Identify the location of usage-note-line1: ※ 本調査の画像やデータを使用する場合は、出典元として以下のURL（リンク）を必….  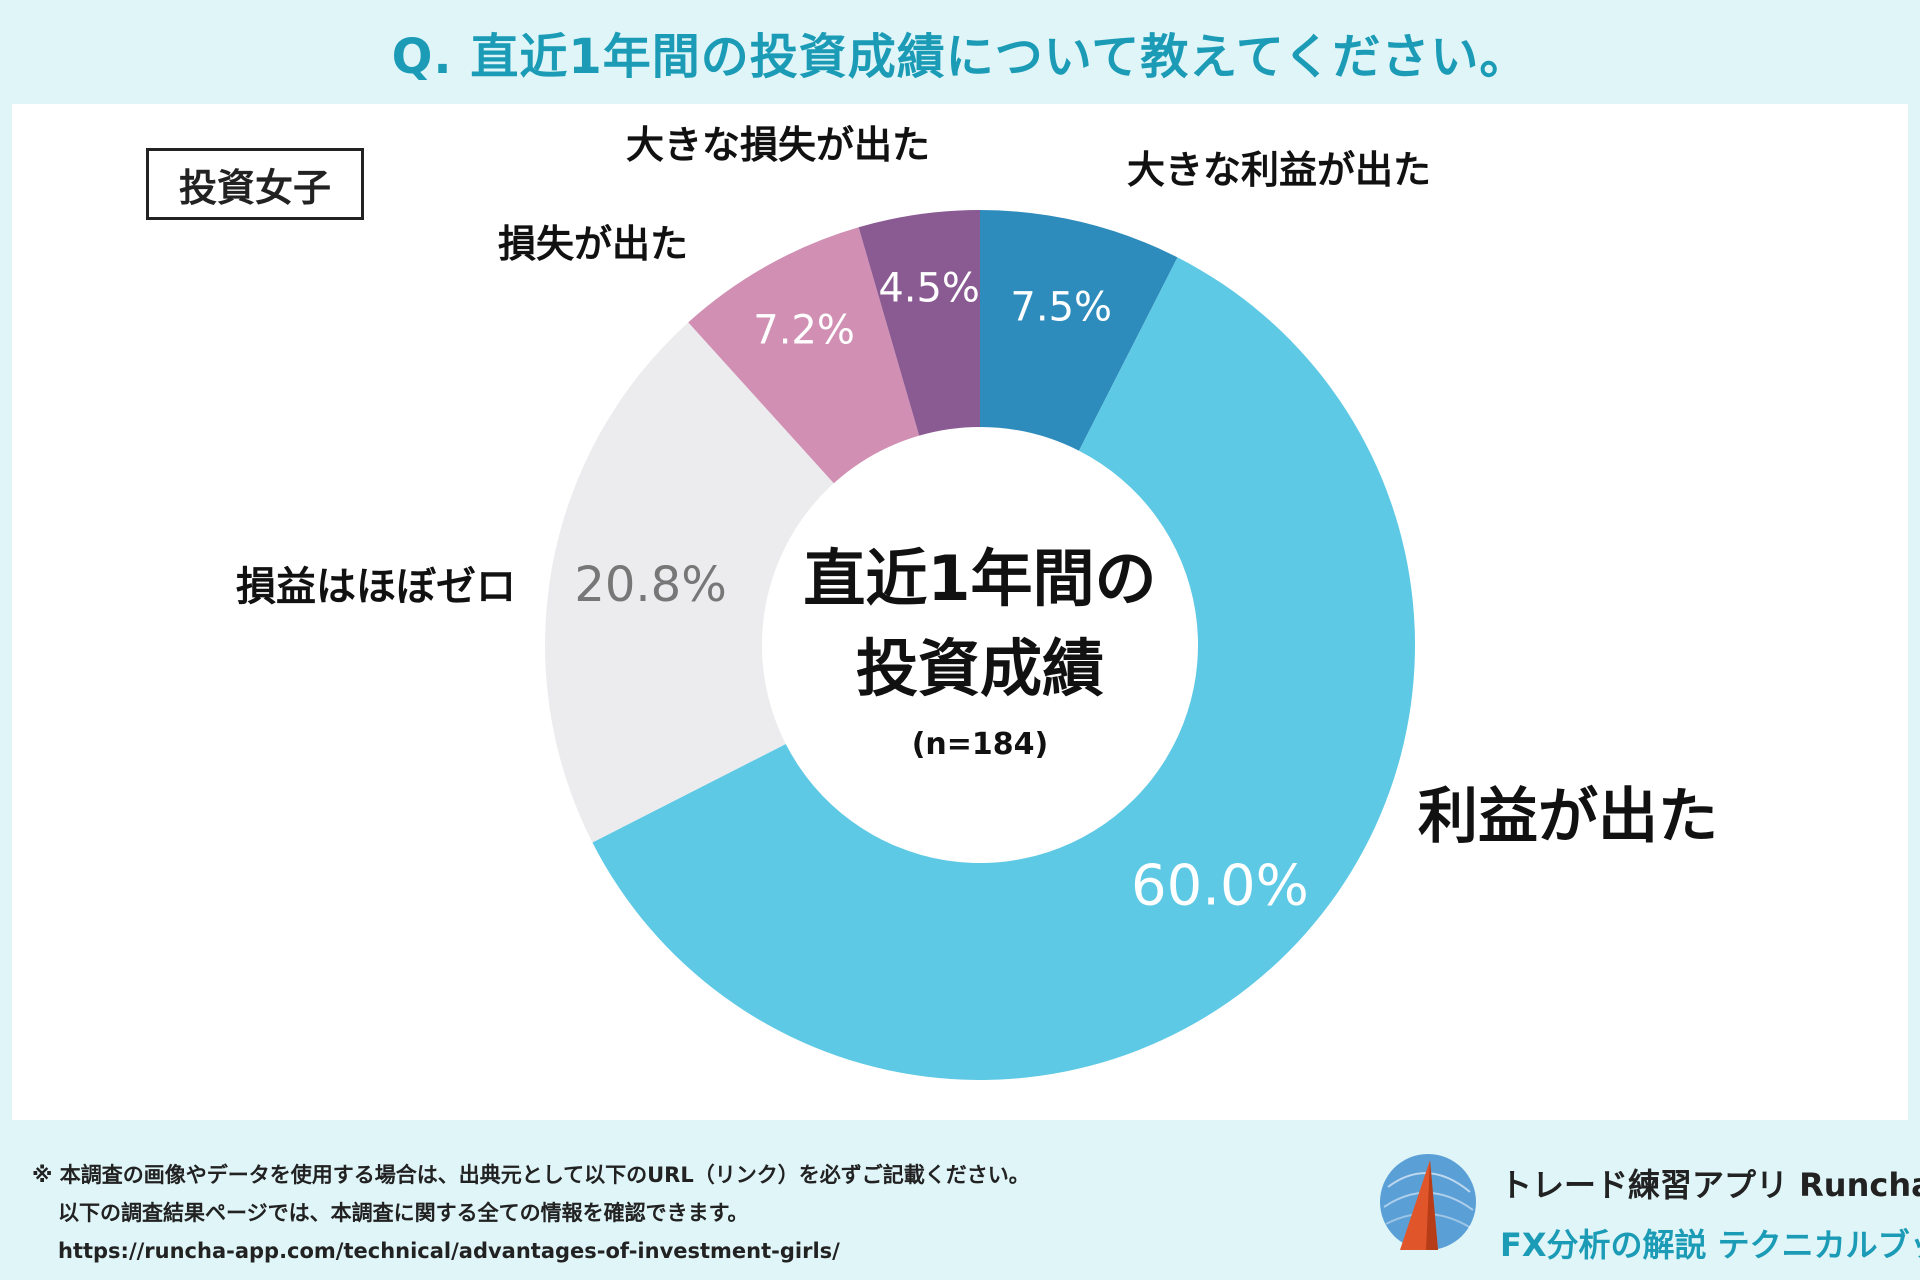
(531, 1175).